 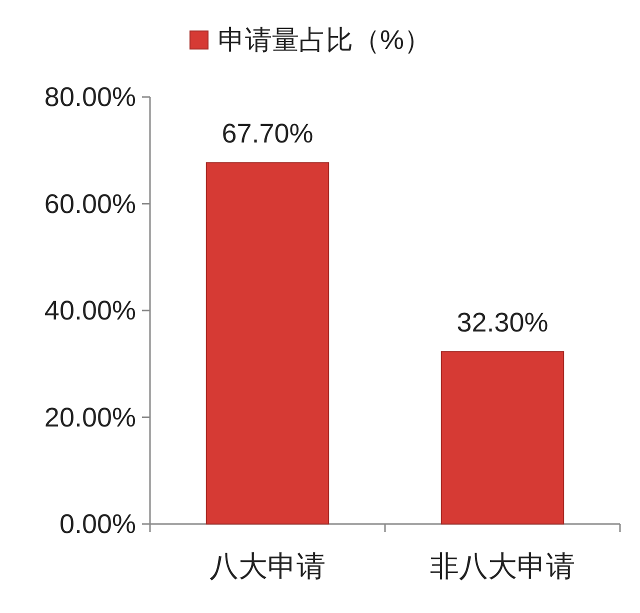 I want to click on y-tick-label: 20.00%, so click(x=90, y=417).